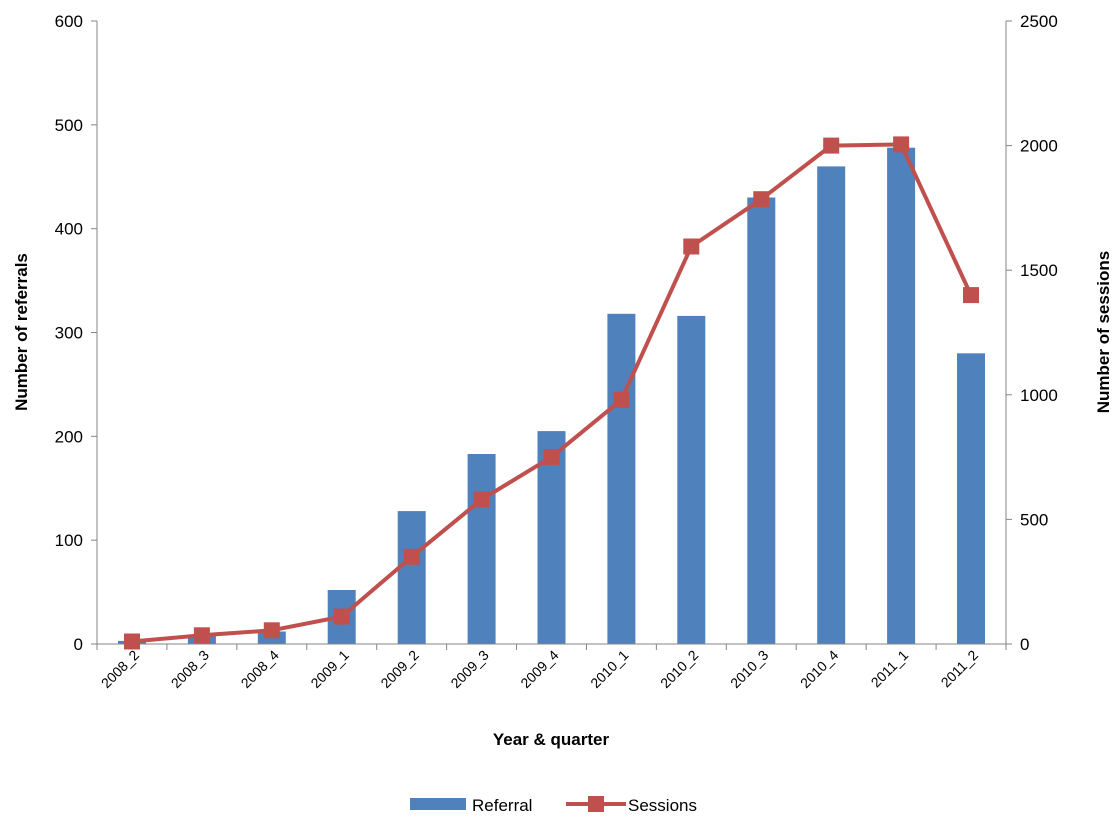 The width and height of the screenshot is (1117, 818). What do you see at coordinates (890, 669) in the screenshot?
I see `x-tick-label-2011_1: 2011_1` at bounding box center [890, 669].